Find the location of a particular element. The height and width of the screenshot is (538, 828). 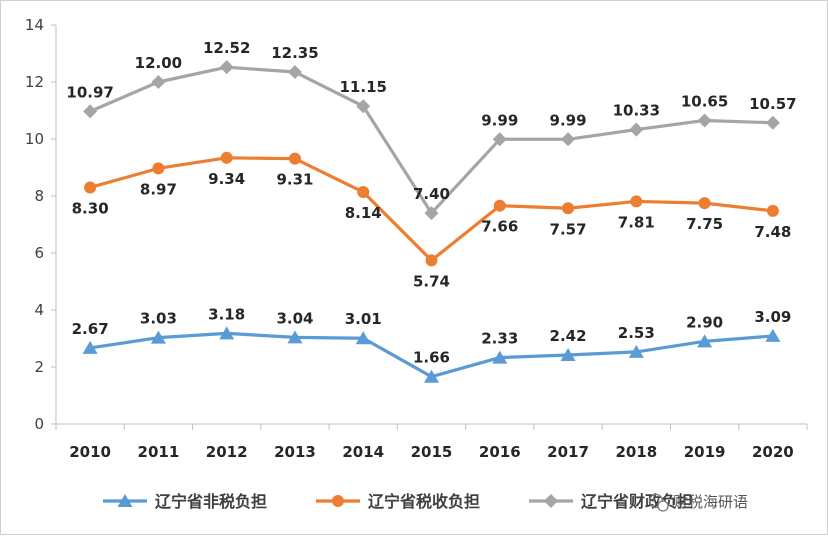

data-label: 7.66 is located at coordinates (499, 227).